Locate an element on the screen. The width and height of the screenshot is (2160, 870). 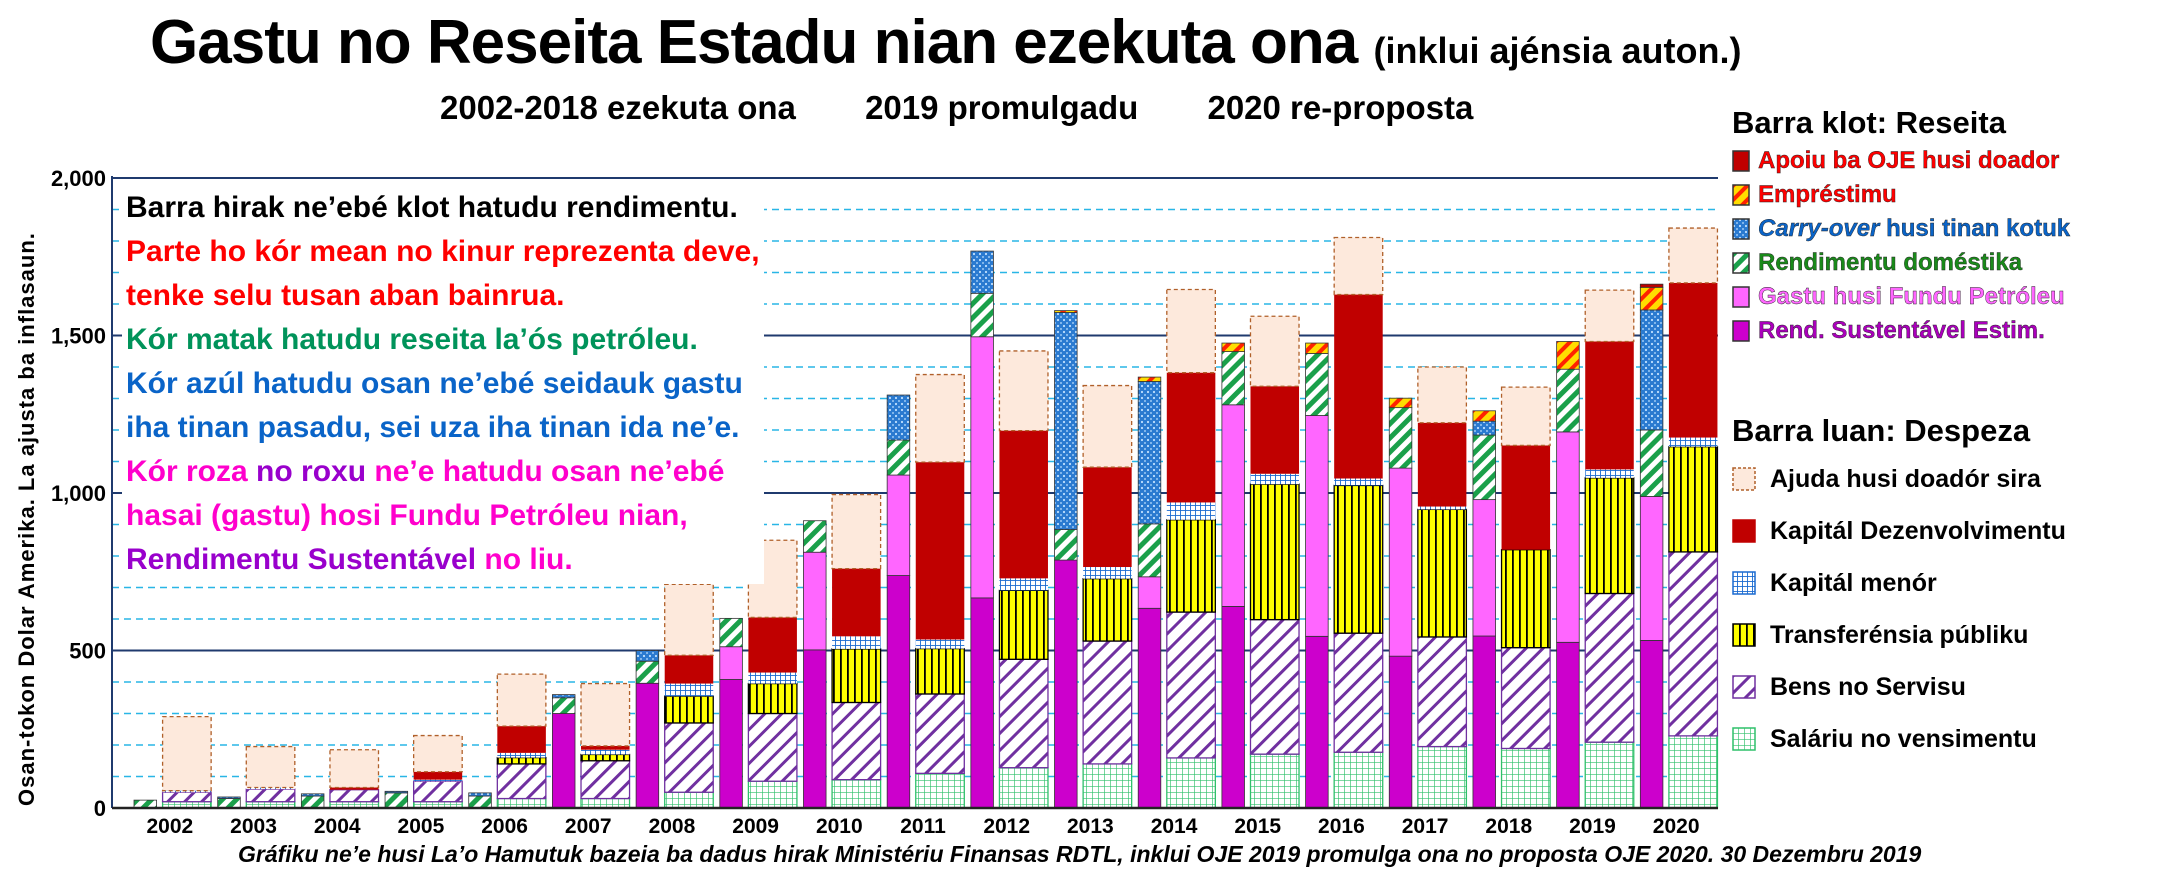
revenue-bar-dom-2013 is located at coordinates (1066, 545).